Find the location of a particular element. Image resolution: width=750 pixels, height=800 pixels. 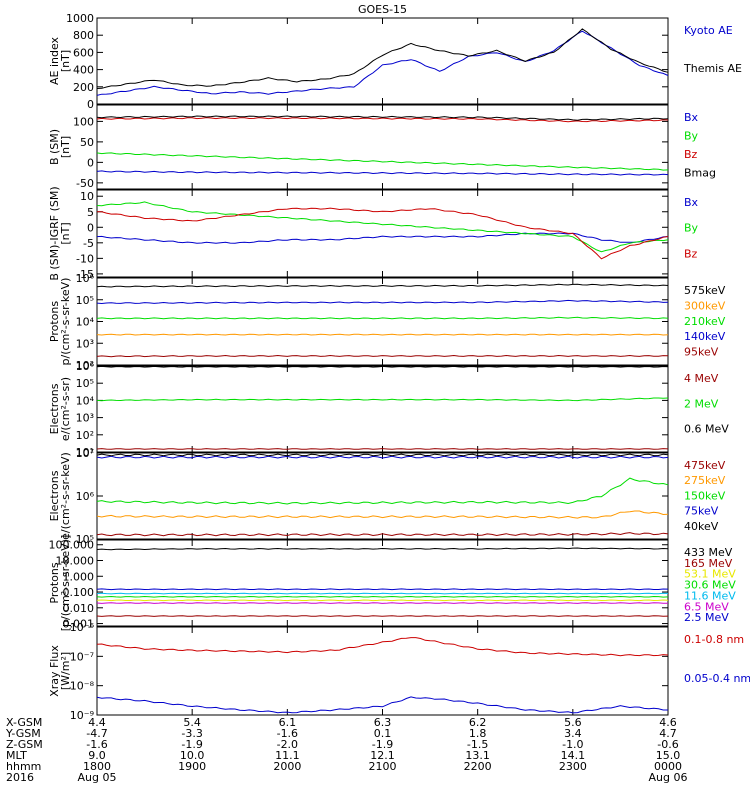

y-tick-label: 10⁷ is located at coordinates (85, 453).